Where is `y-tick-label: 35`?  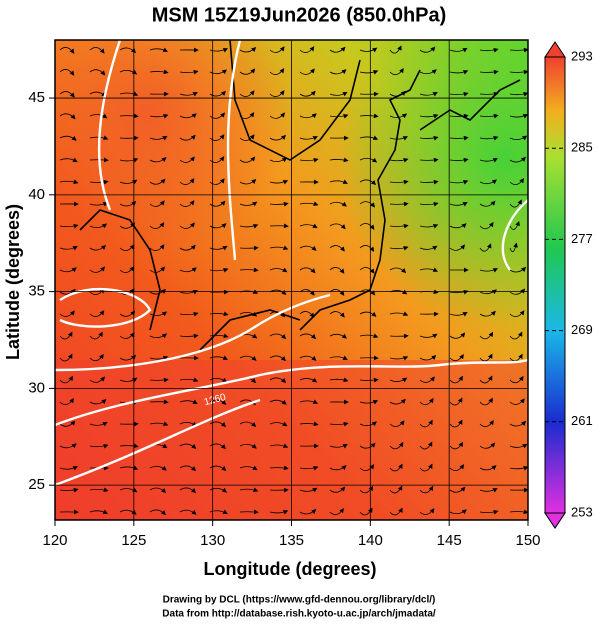
y-tick-label: 35 is located at coordinates (36, 291).